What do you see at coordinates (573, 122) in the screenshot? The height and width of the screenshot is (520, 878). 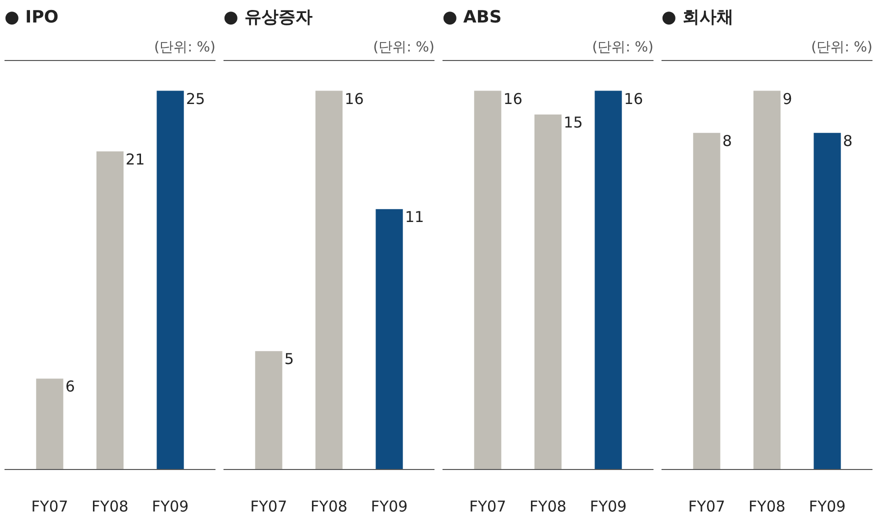 I see `data-label: 15` at bounding box center [573, 122].